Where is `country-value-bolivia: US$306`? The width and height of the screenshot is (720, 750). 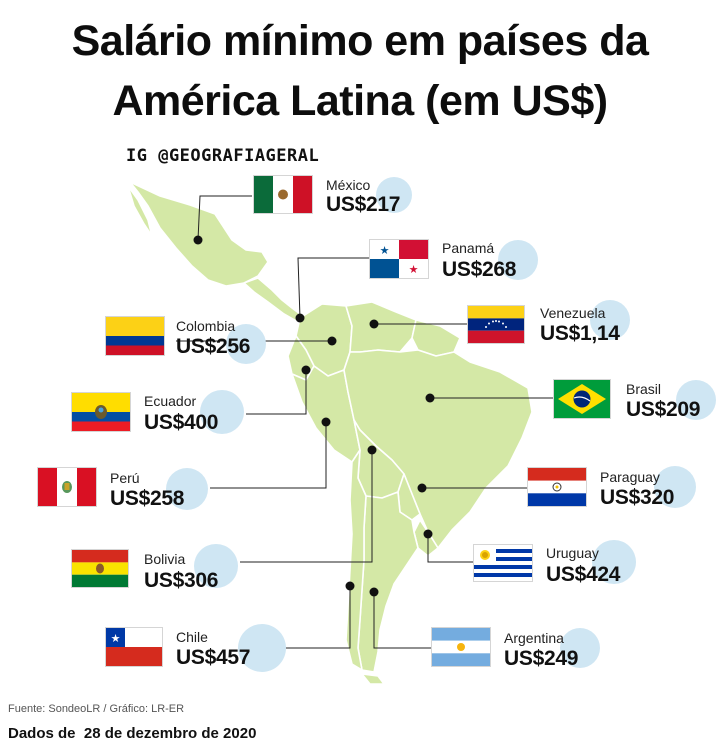
country-value-bolivia: US$306 is located at coordinates (181, 580).